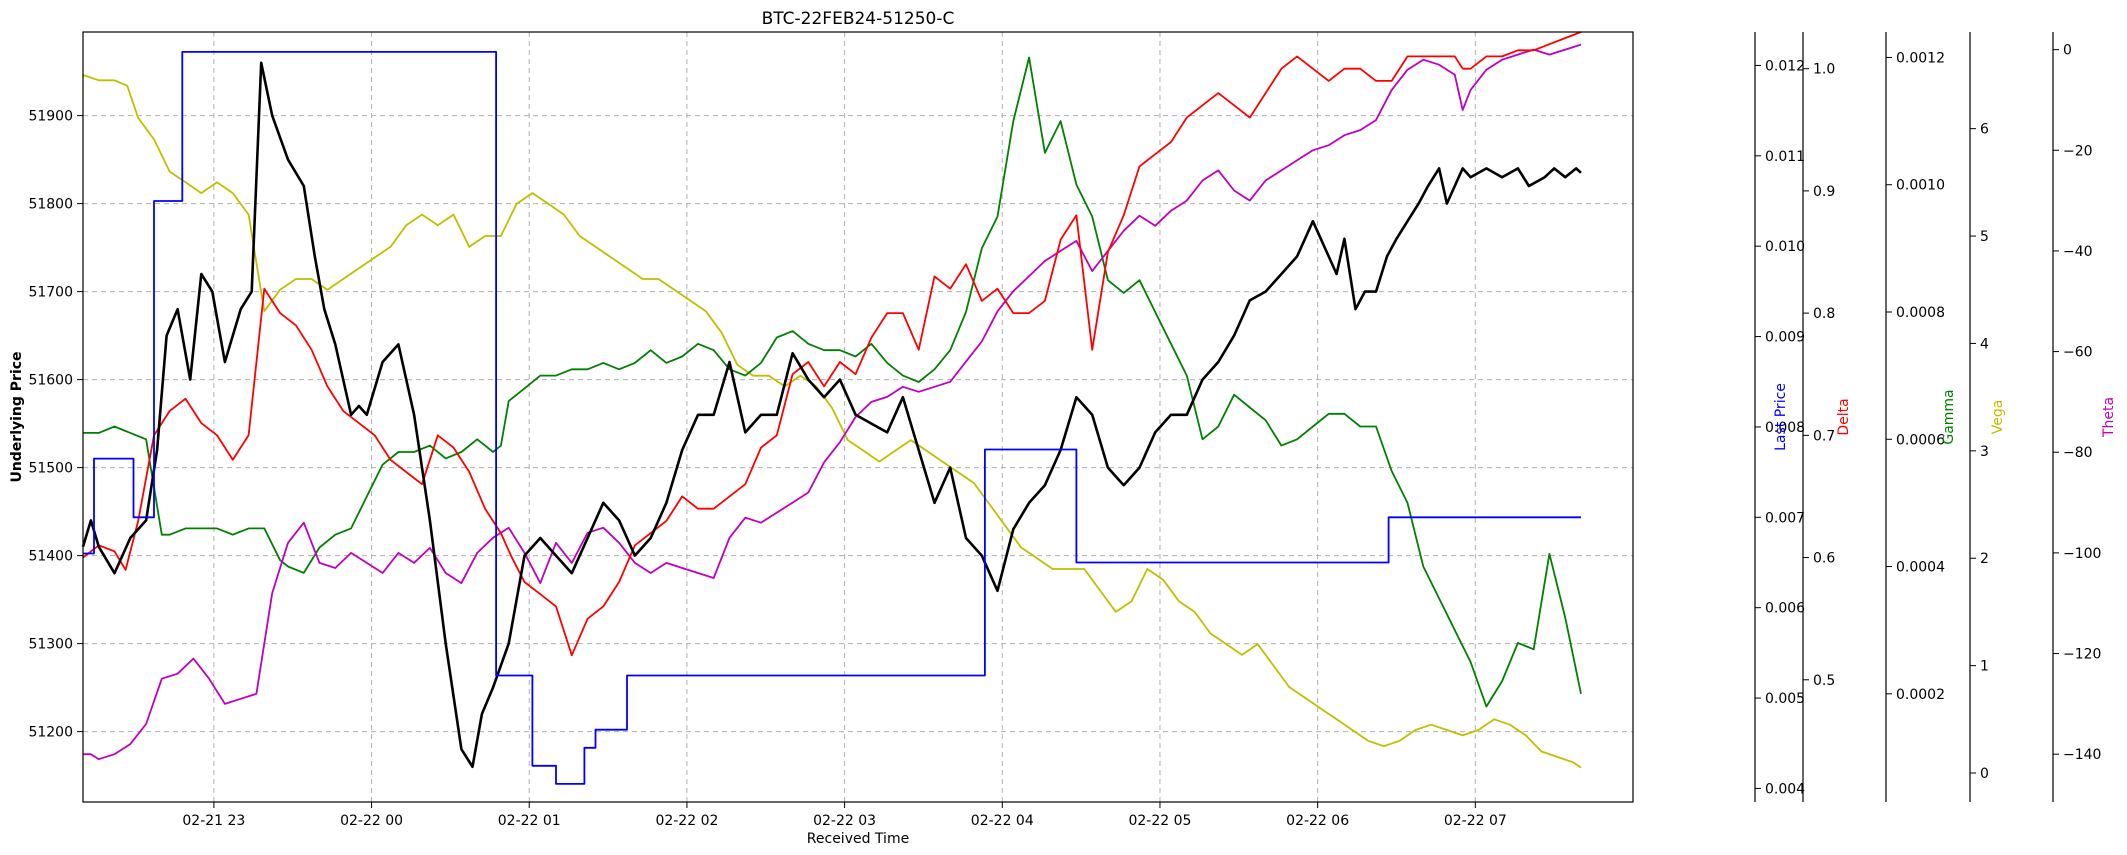 Image resolution: width=2127 pixels, height=855 pixels. Describe the element at coordinates (1785, 338) in the screenshot. I see `y-tick-label-last_price: 0.009` at that location.